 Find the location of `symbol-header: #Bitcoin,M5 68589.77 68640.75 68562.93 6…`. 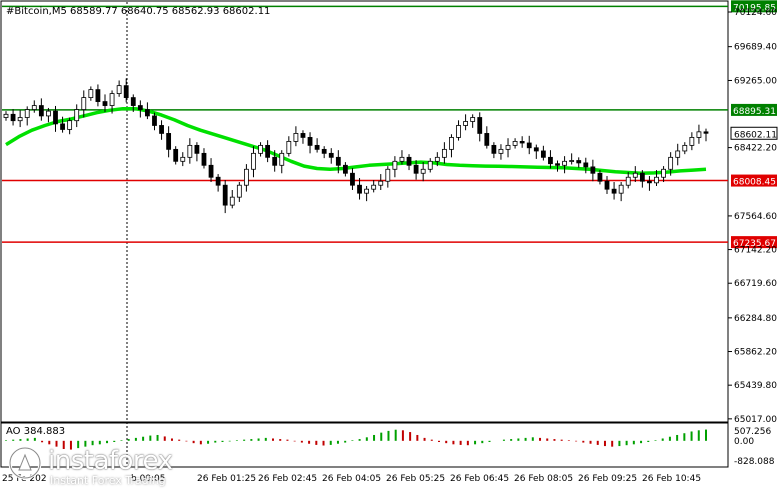

symbol-header: #Bitcoin,M5 68589.77 68640.75 68562.93 6… is located at coordinates (138, 11).